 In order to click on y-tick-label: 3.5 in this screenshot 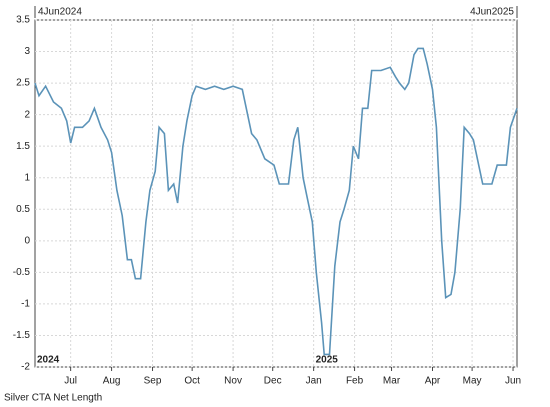, I will do `click(23, 20)`.